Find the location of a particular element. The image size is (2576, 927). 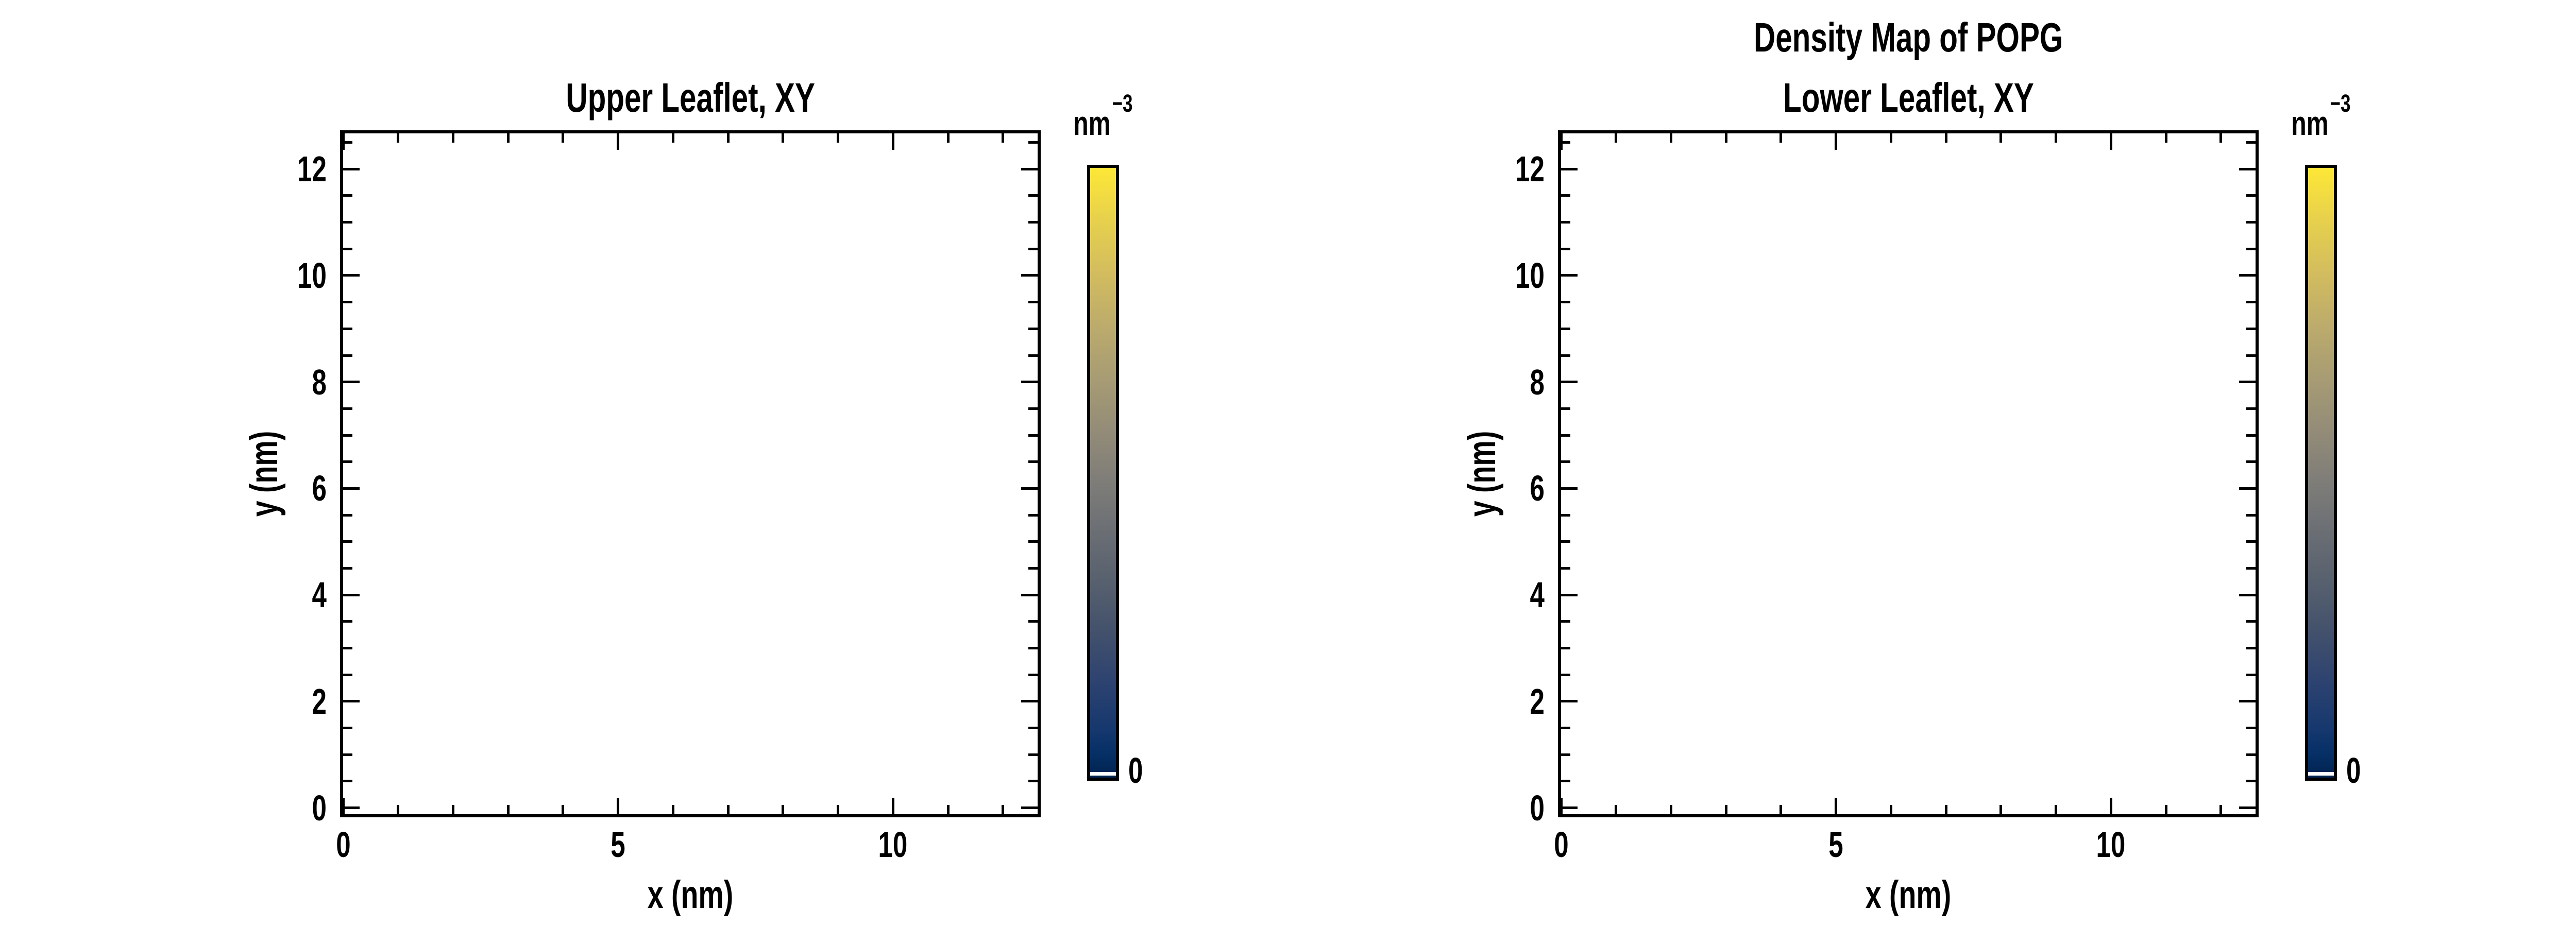

subplot-title: Density Map of POPG is located at coordinates (1908, 37).